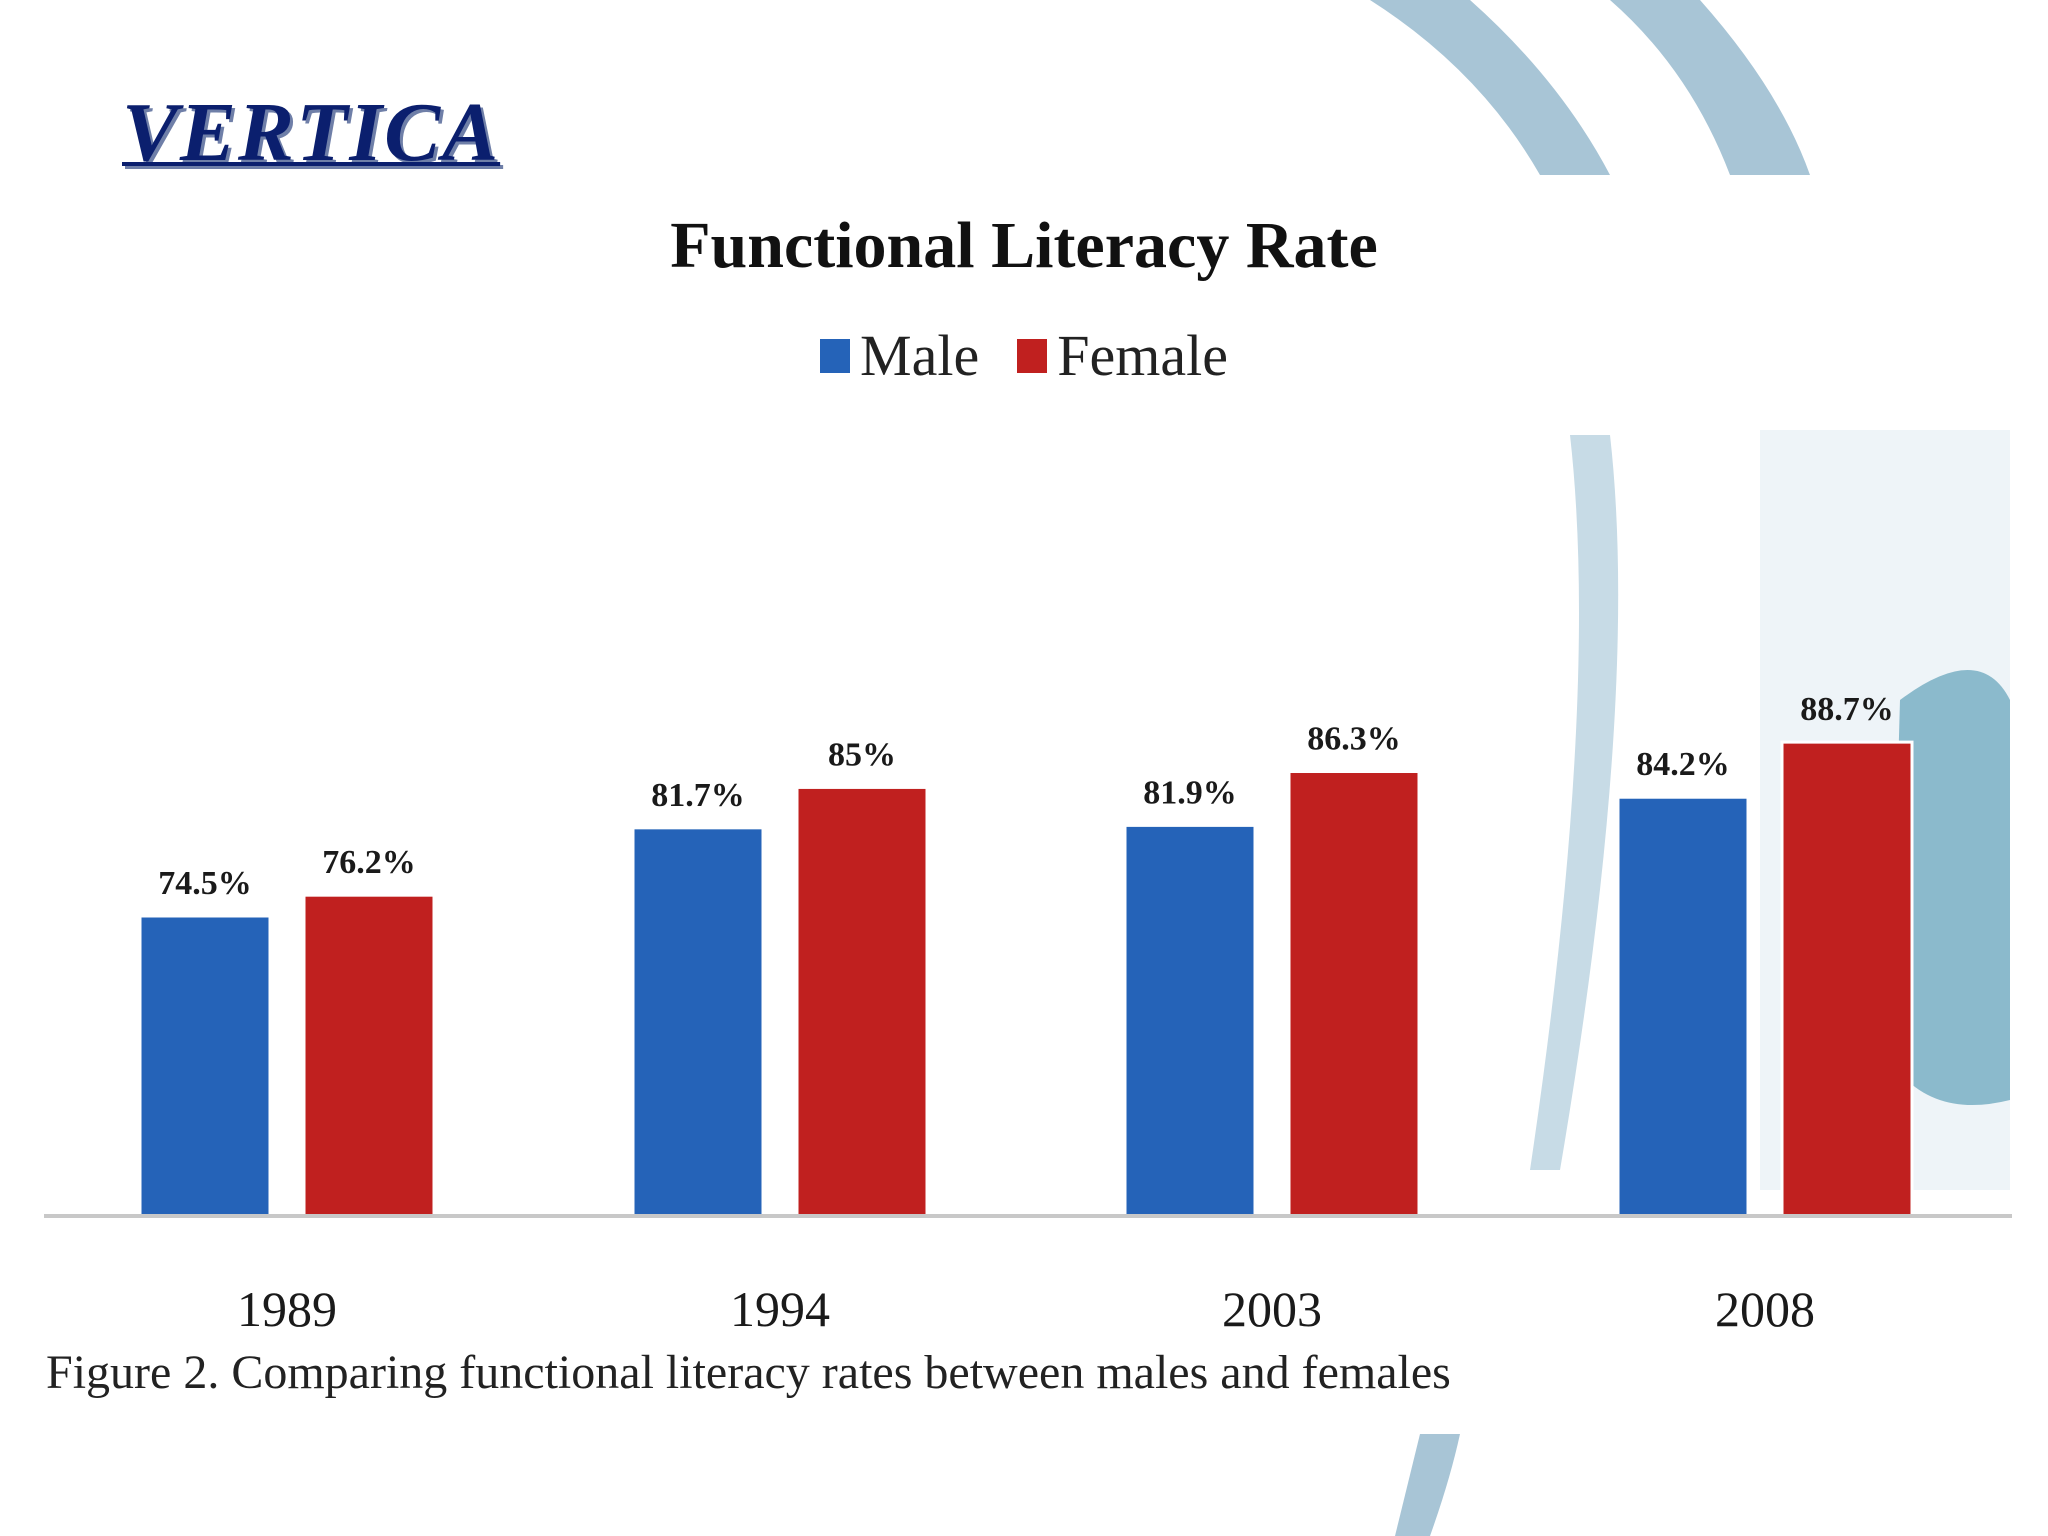  Describe the element at coordinates (1683, 1006) in the screenshot. I see `bar-male-2008` at that location.